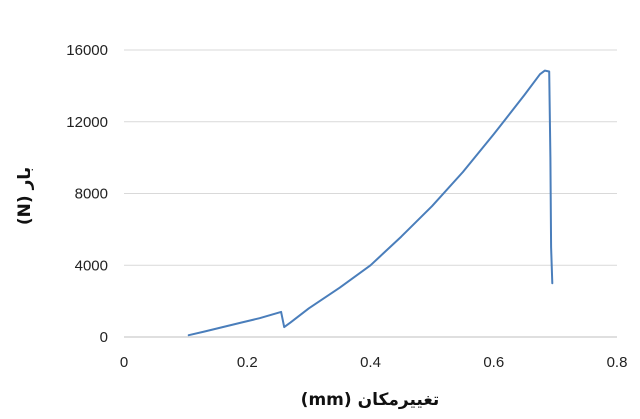 This screenshot has width=640, height=419. What do you see at coordinates (25, 196) in the screenshot?
I see `y-axis-title: بار (N)` at bounding box center [25, 196].